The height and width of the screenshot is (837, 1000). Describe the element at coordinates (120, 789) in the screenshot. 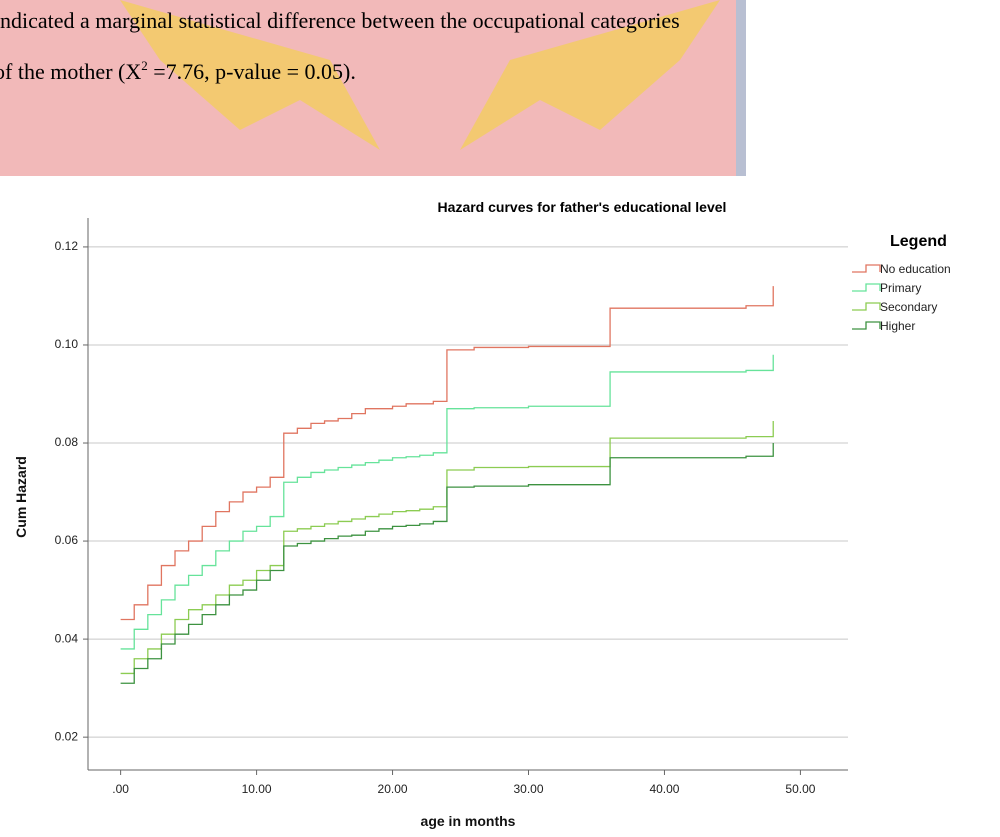

I see `x-tick-label: .00` at that location.